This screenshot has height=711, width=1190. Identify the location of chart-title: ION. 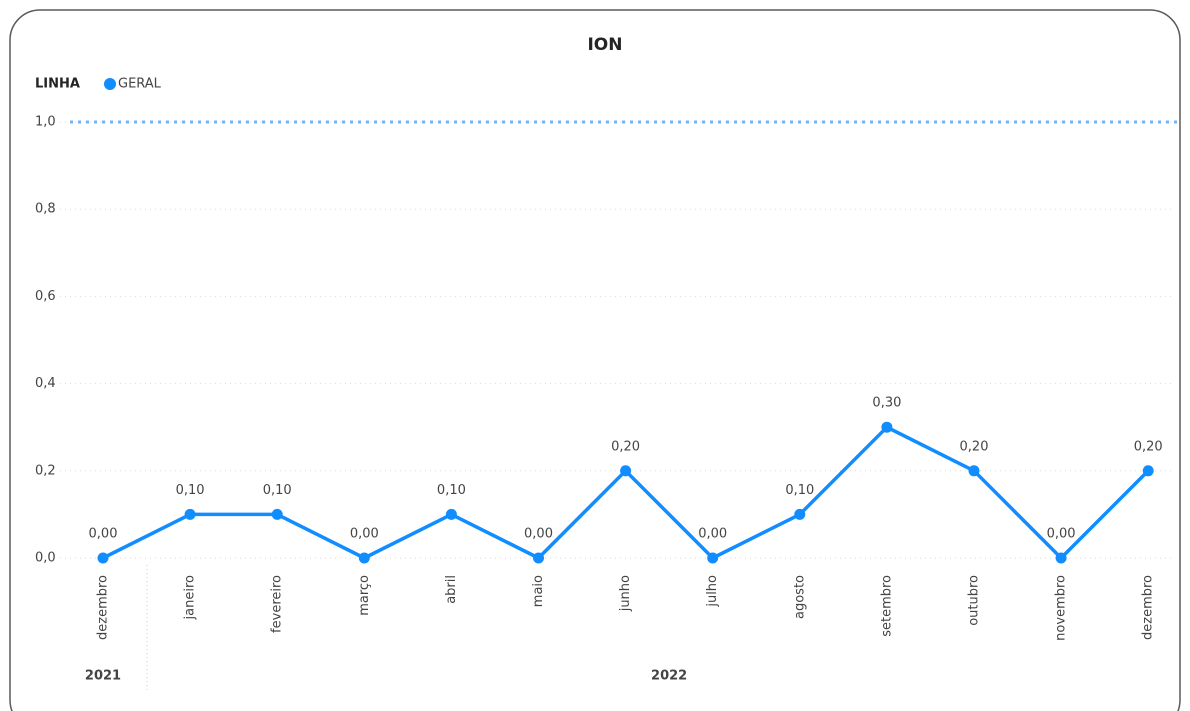
(604, 45).